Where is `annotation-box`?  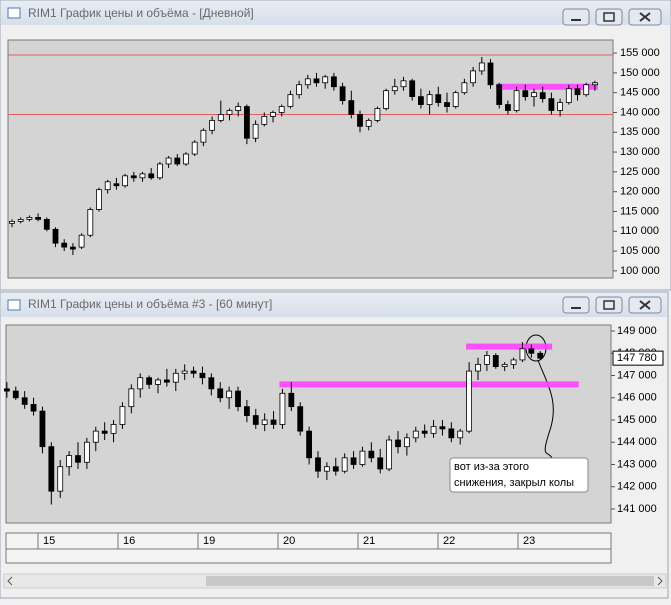
annotation-box is located at coordinates (519, 475).